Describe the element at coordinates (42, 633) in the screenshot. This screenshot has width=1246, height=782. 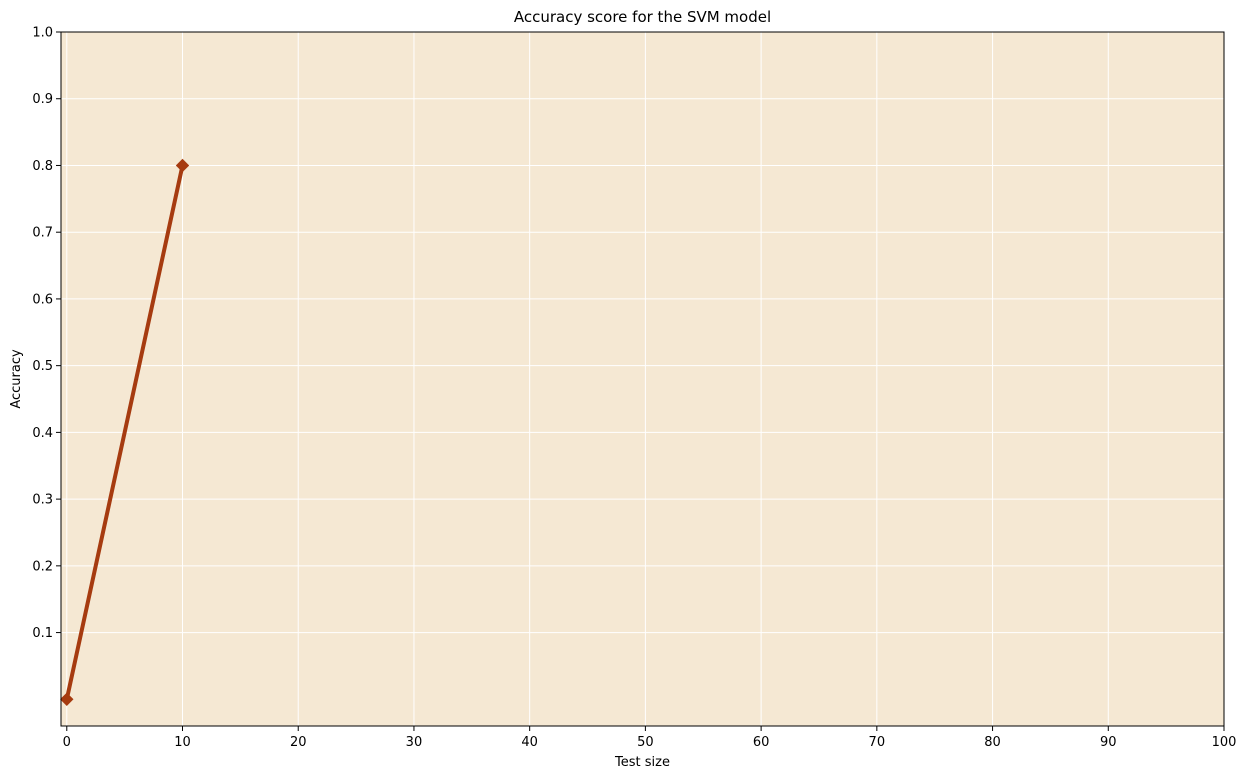
I see `y-tick-label: 0.1` at that location.